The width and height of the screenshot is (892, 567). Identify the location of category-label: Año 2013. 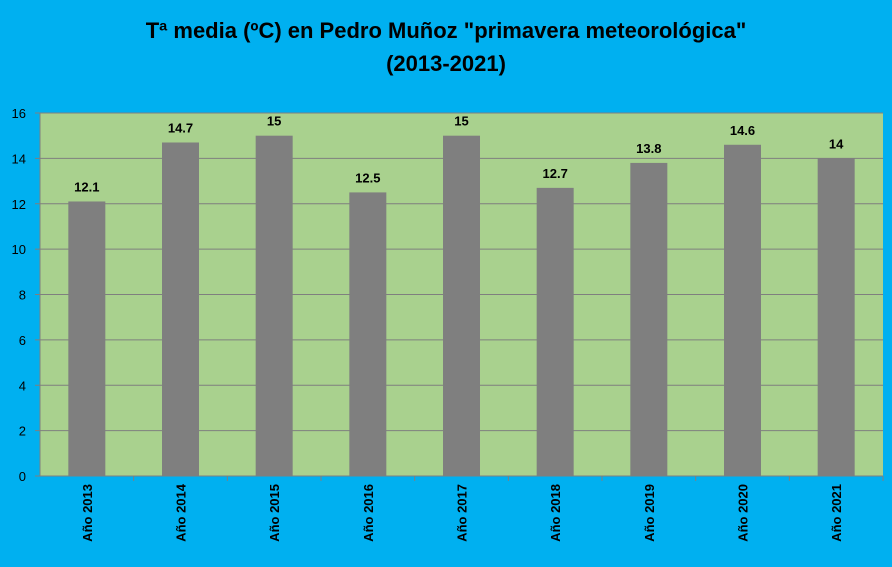
(87, 513).